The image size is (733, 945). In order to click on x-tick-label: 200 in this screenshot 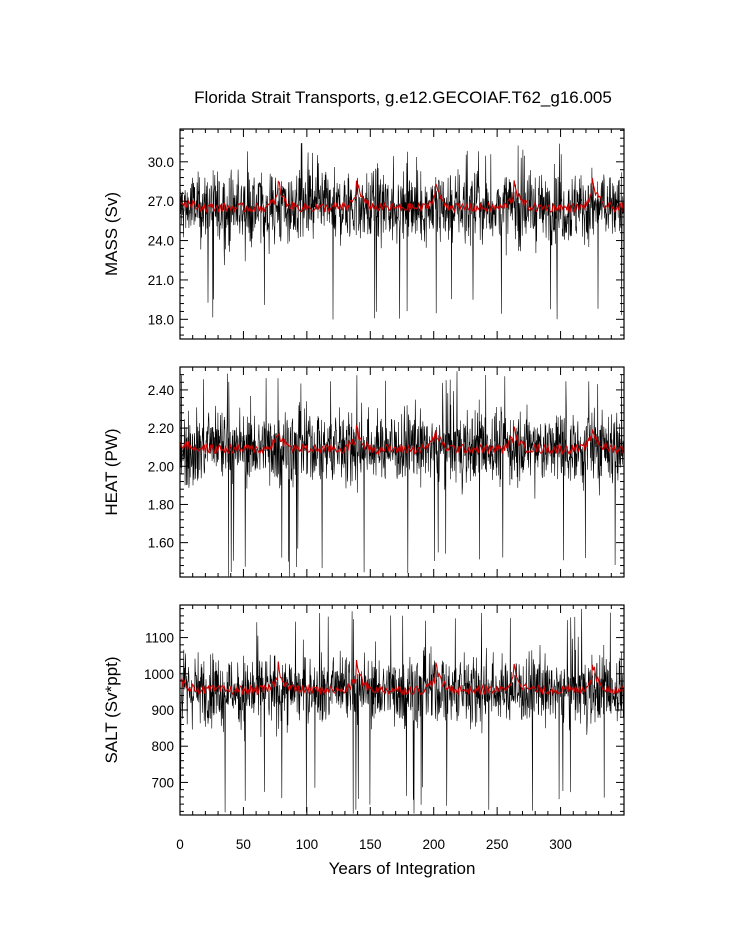, I will do `click(433, 844)`.